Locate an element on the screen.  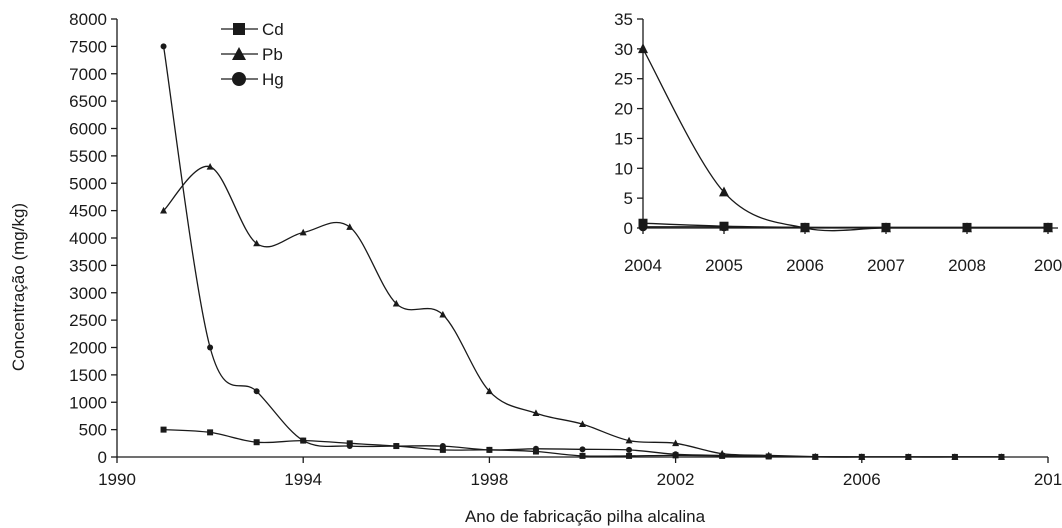
main-y-tick-label: 1500 is located at coordinates (88, 375).